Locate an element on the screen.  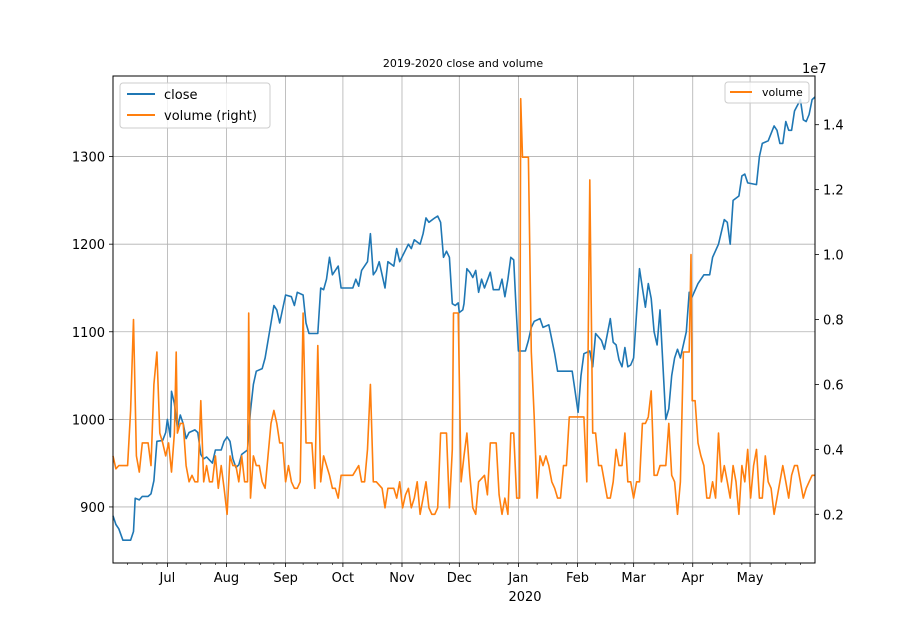
y-left-tick-label: 1300 is located at coordinates (88, 158).